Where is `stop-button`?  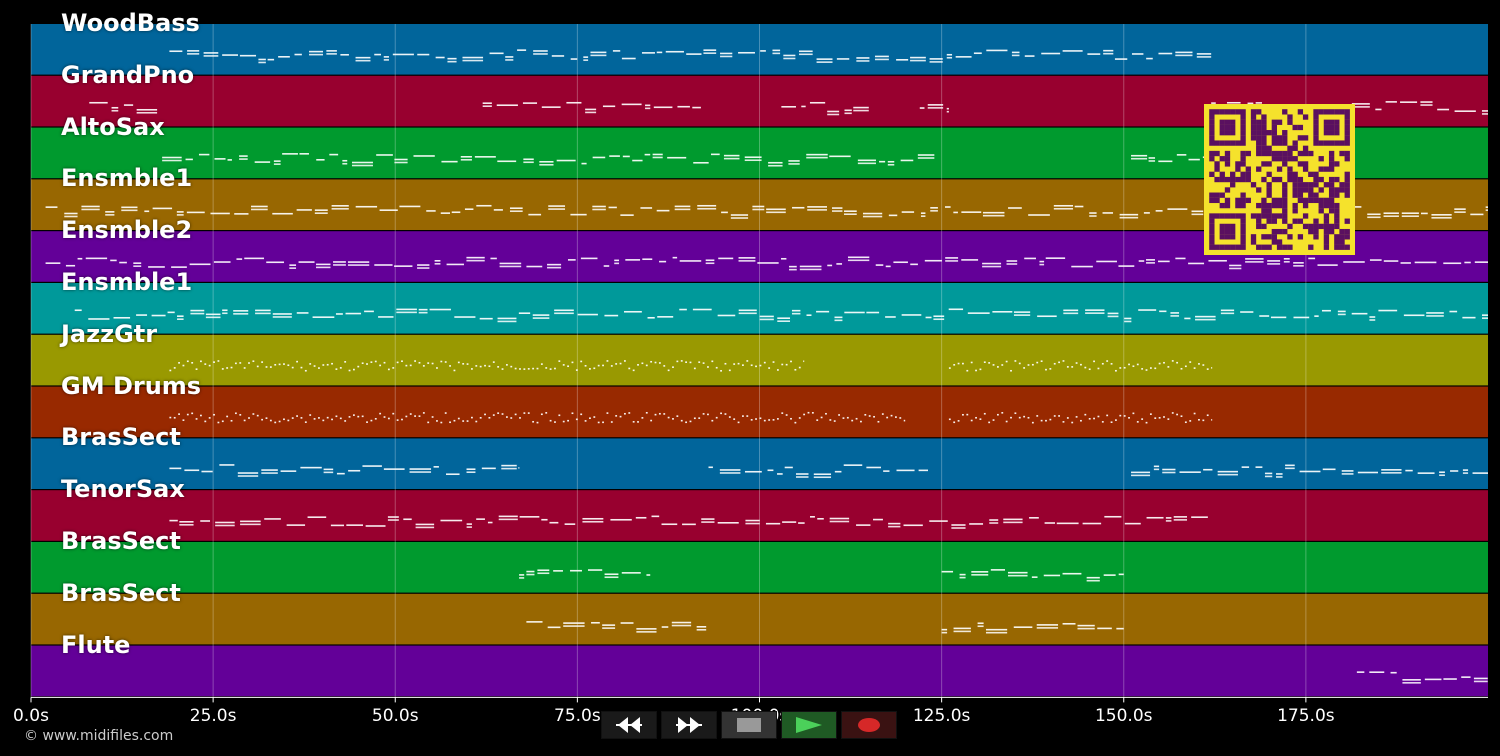 stop-button is located at coordinates (749, 725).